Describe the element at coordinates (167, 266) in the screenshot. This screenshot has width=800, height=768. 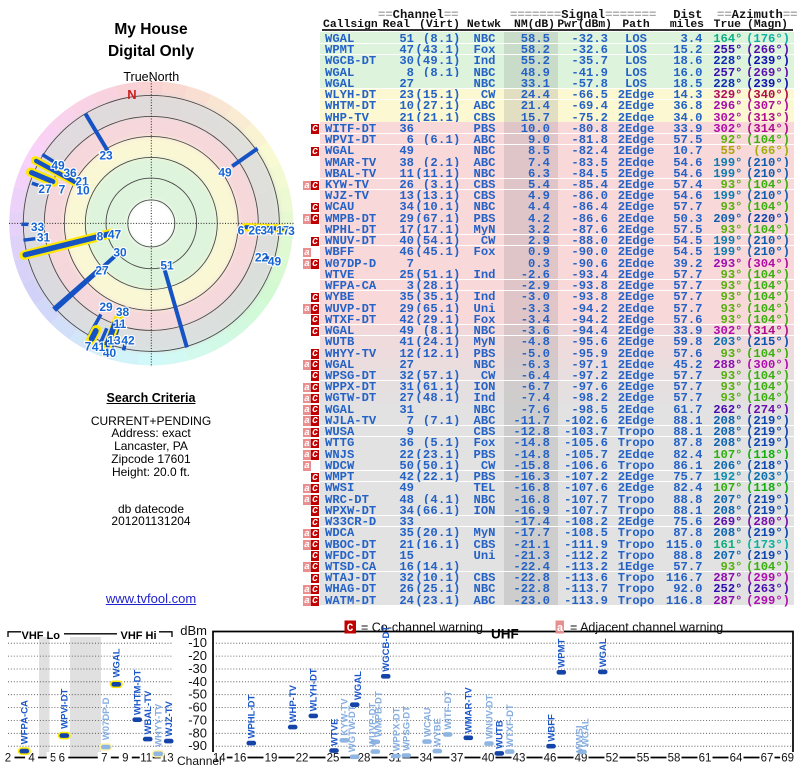
I see `svg-text: 51` at that location.